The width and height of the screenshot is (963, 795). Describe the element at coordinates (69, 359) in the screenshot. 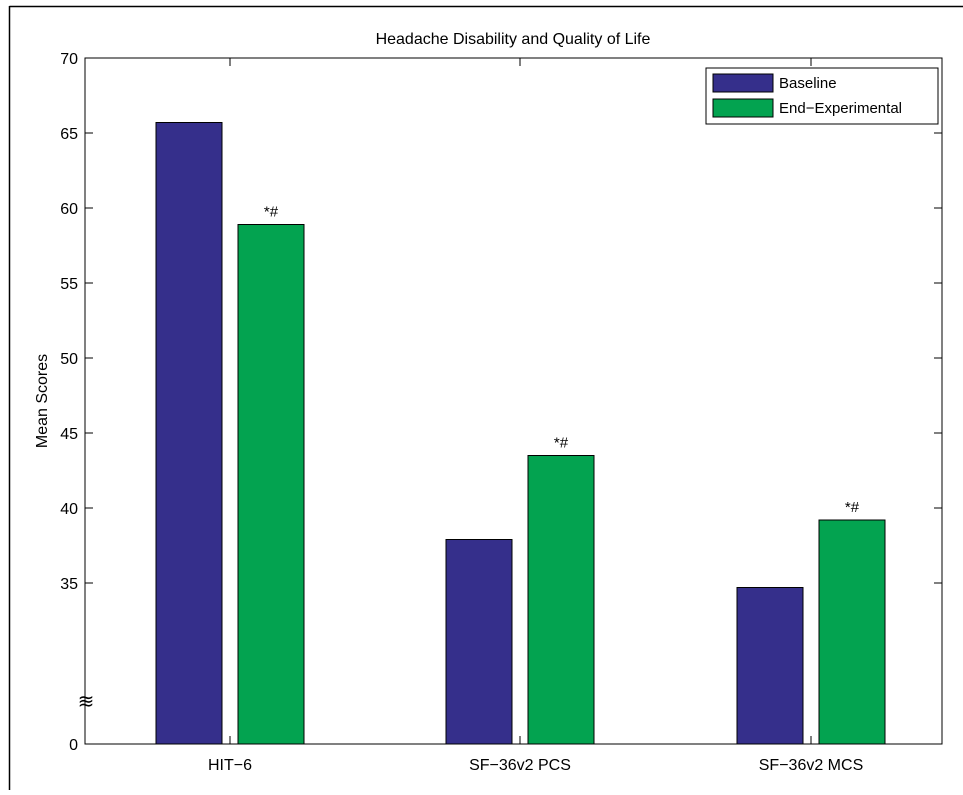

I see `y-tick-label: 50` at that location.